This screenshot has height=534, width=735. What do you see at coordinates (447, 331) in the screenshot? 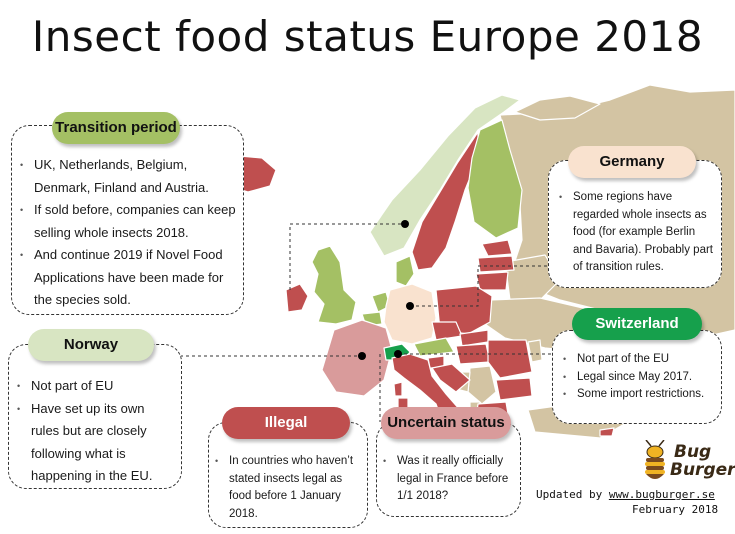
I see `map-czech` at bounding box center [447, 331].